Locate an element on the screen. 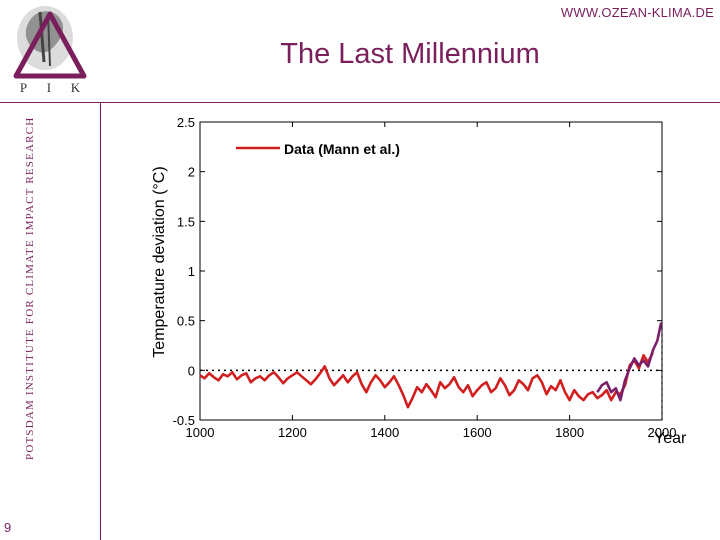 The width and height of the screenshot is (720, 540). y-tick-label: 2 is located at coordinates (191, 172).